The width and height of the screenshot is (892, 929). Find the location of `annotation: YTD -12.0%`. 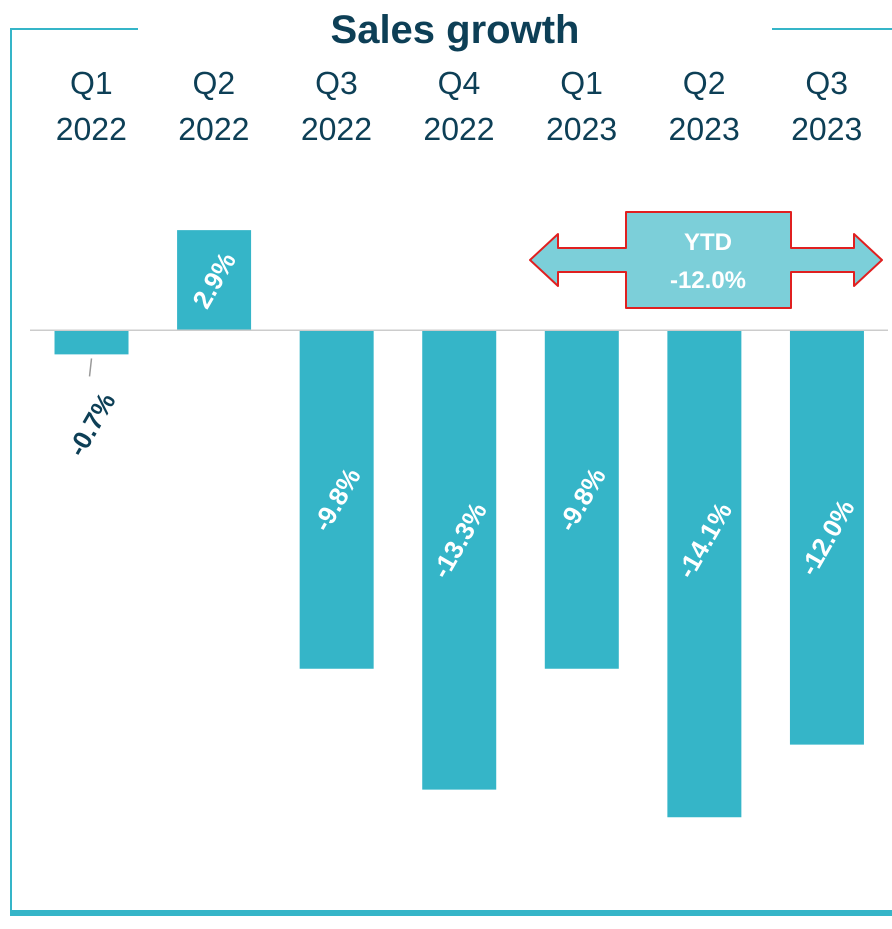

annotation: YTD -12.0% is located at coordinates (708, 261).